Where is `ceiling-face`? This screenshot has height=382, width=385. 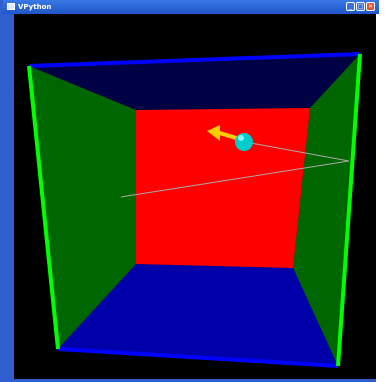 ceiling-face is located at coordinates (194, 82).